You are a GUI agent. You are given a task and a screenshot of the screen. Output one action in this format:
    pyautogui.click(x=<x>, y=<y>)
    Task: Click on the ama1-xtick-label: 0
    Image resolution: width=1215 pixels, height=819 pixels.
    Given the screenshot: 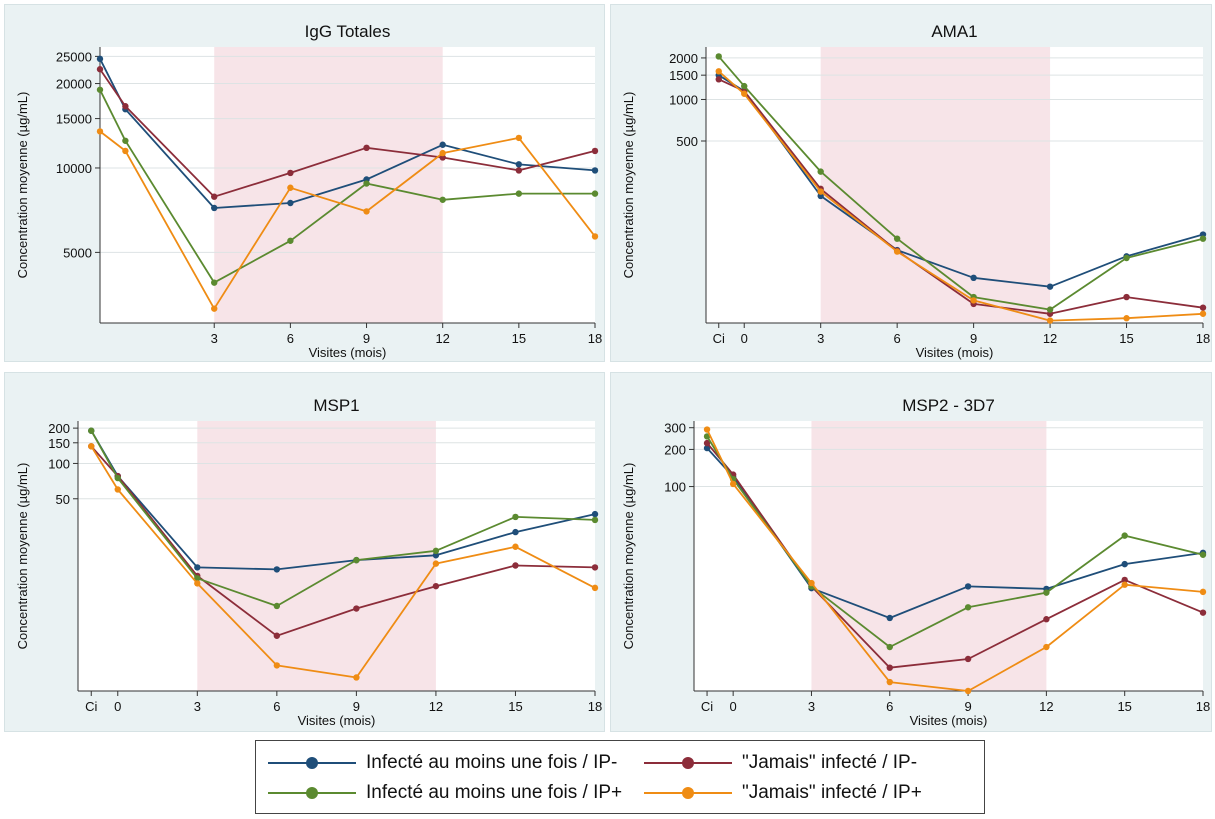 What is the action you would take?
    pyautogui.click(x=744, y=338)
    